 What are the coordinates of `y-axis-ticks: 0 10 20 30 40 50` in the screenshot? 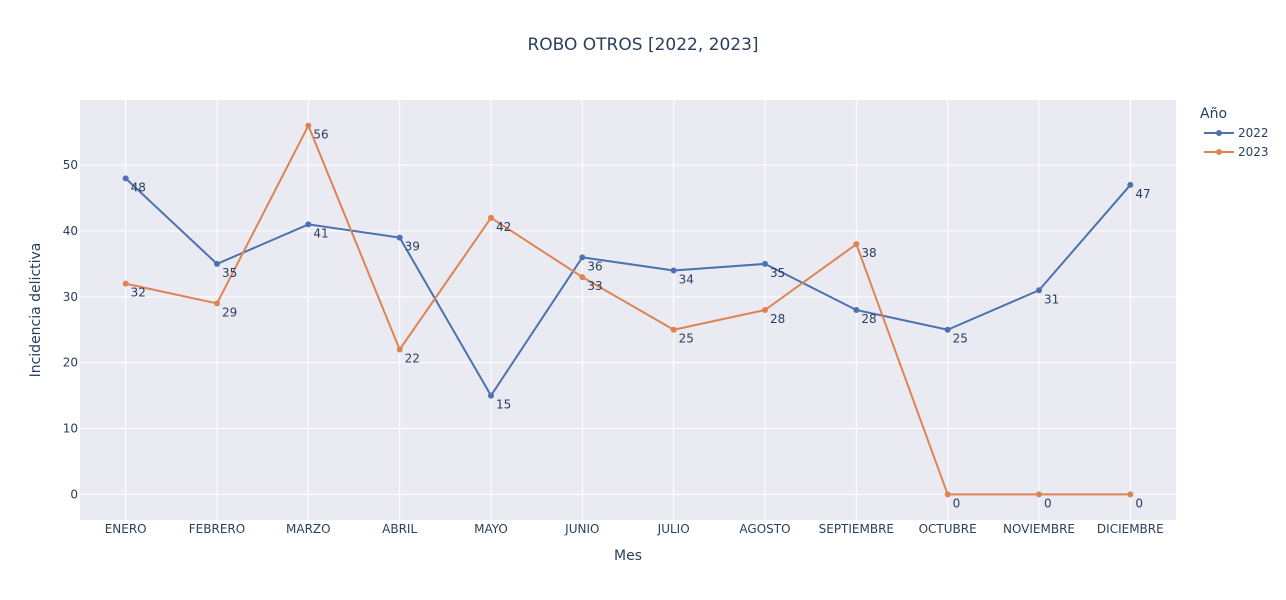 It's located at (70, 329).